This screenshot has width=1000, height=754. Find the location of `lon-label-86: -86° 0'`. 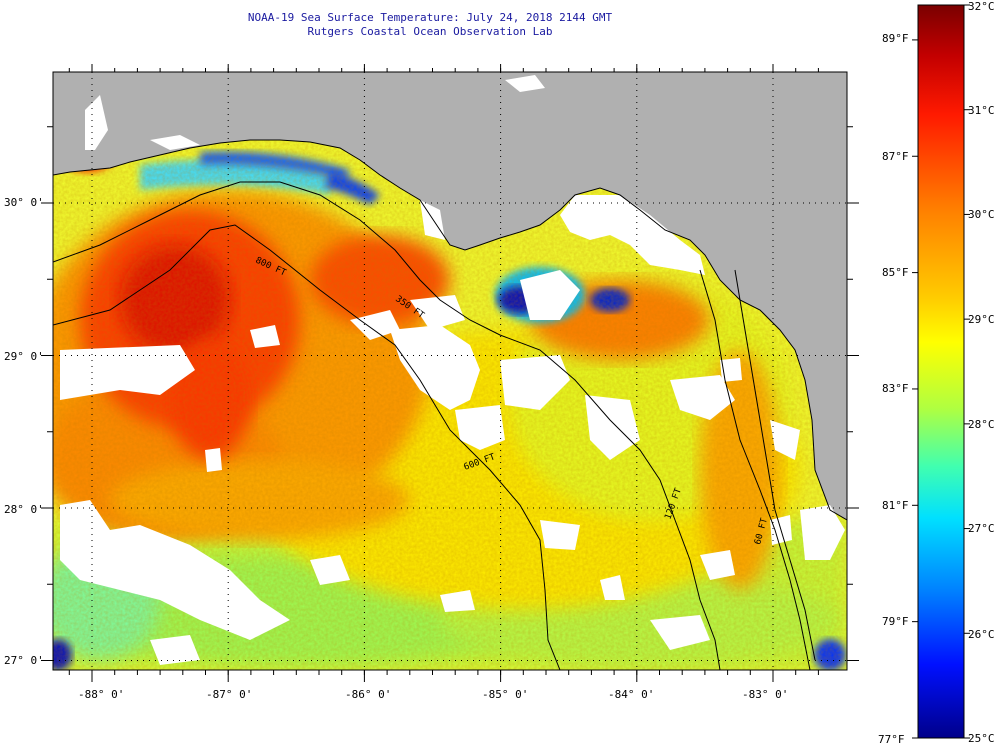

lon-label-86: -86° 0' is located at coordinates (368, 694).